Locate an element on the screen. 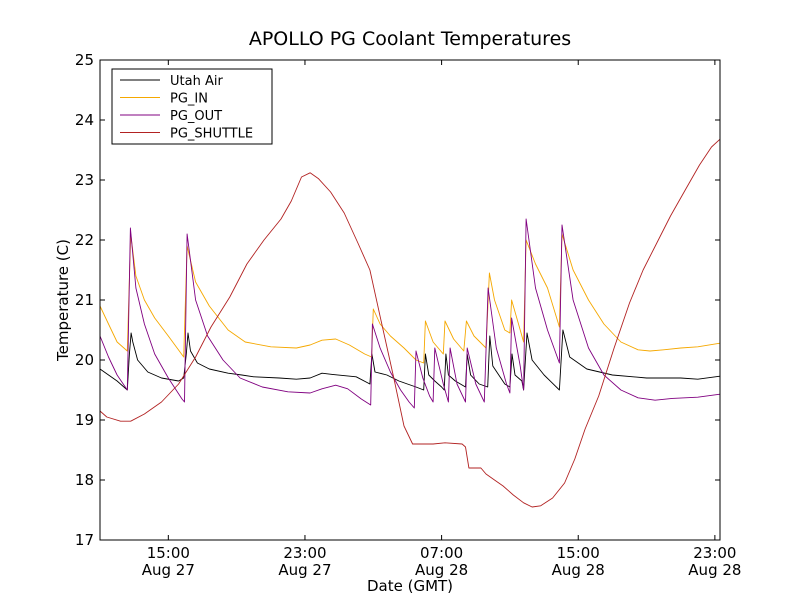 The width and height of the screenshot is (800, 600). x-axis-label: Date (GMT) is located at coordinates (410, 586).